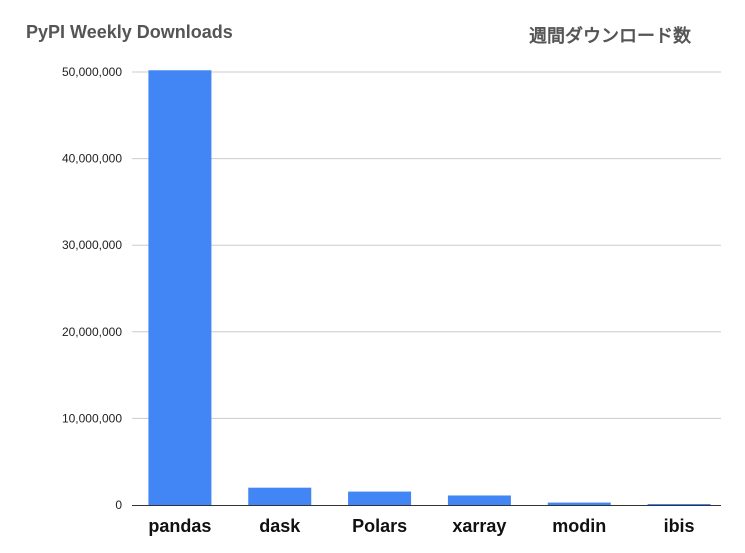  I want to click on bar-polars, so click(380, 498).